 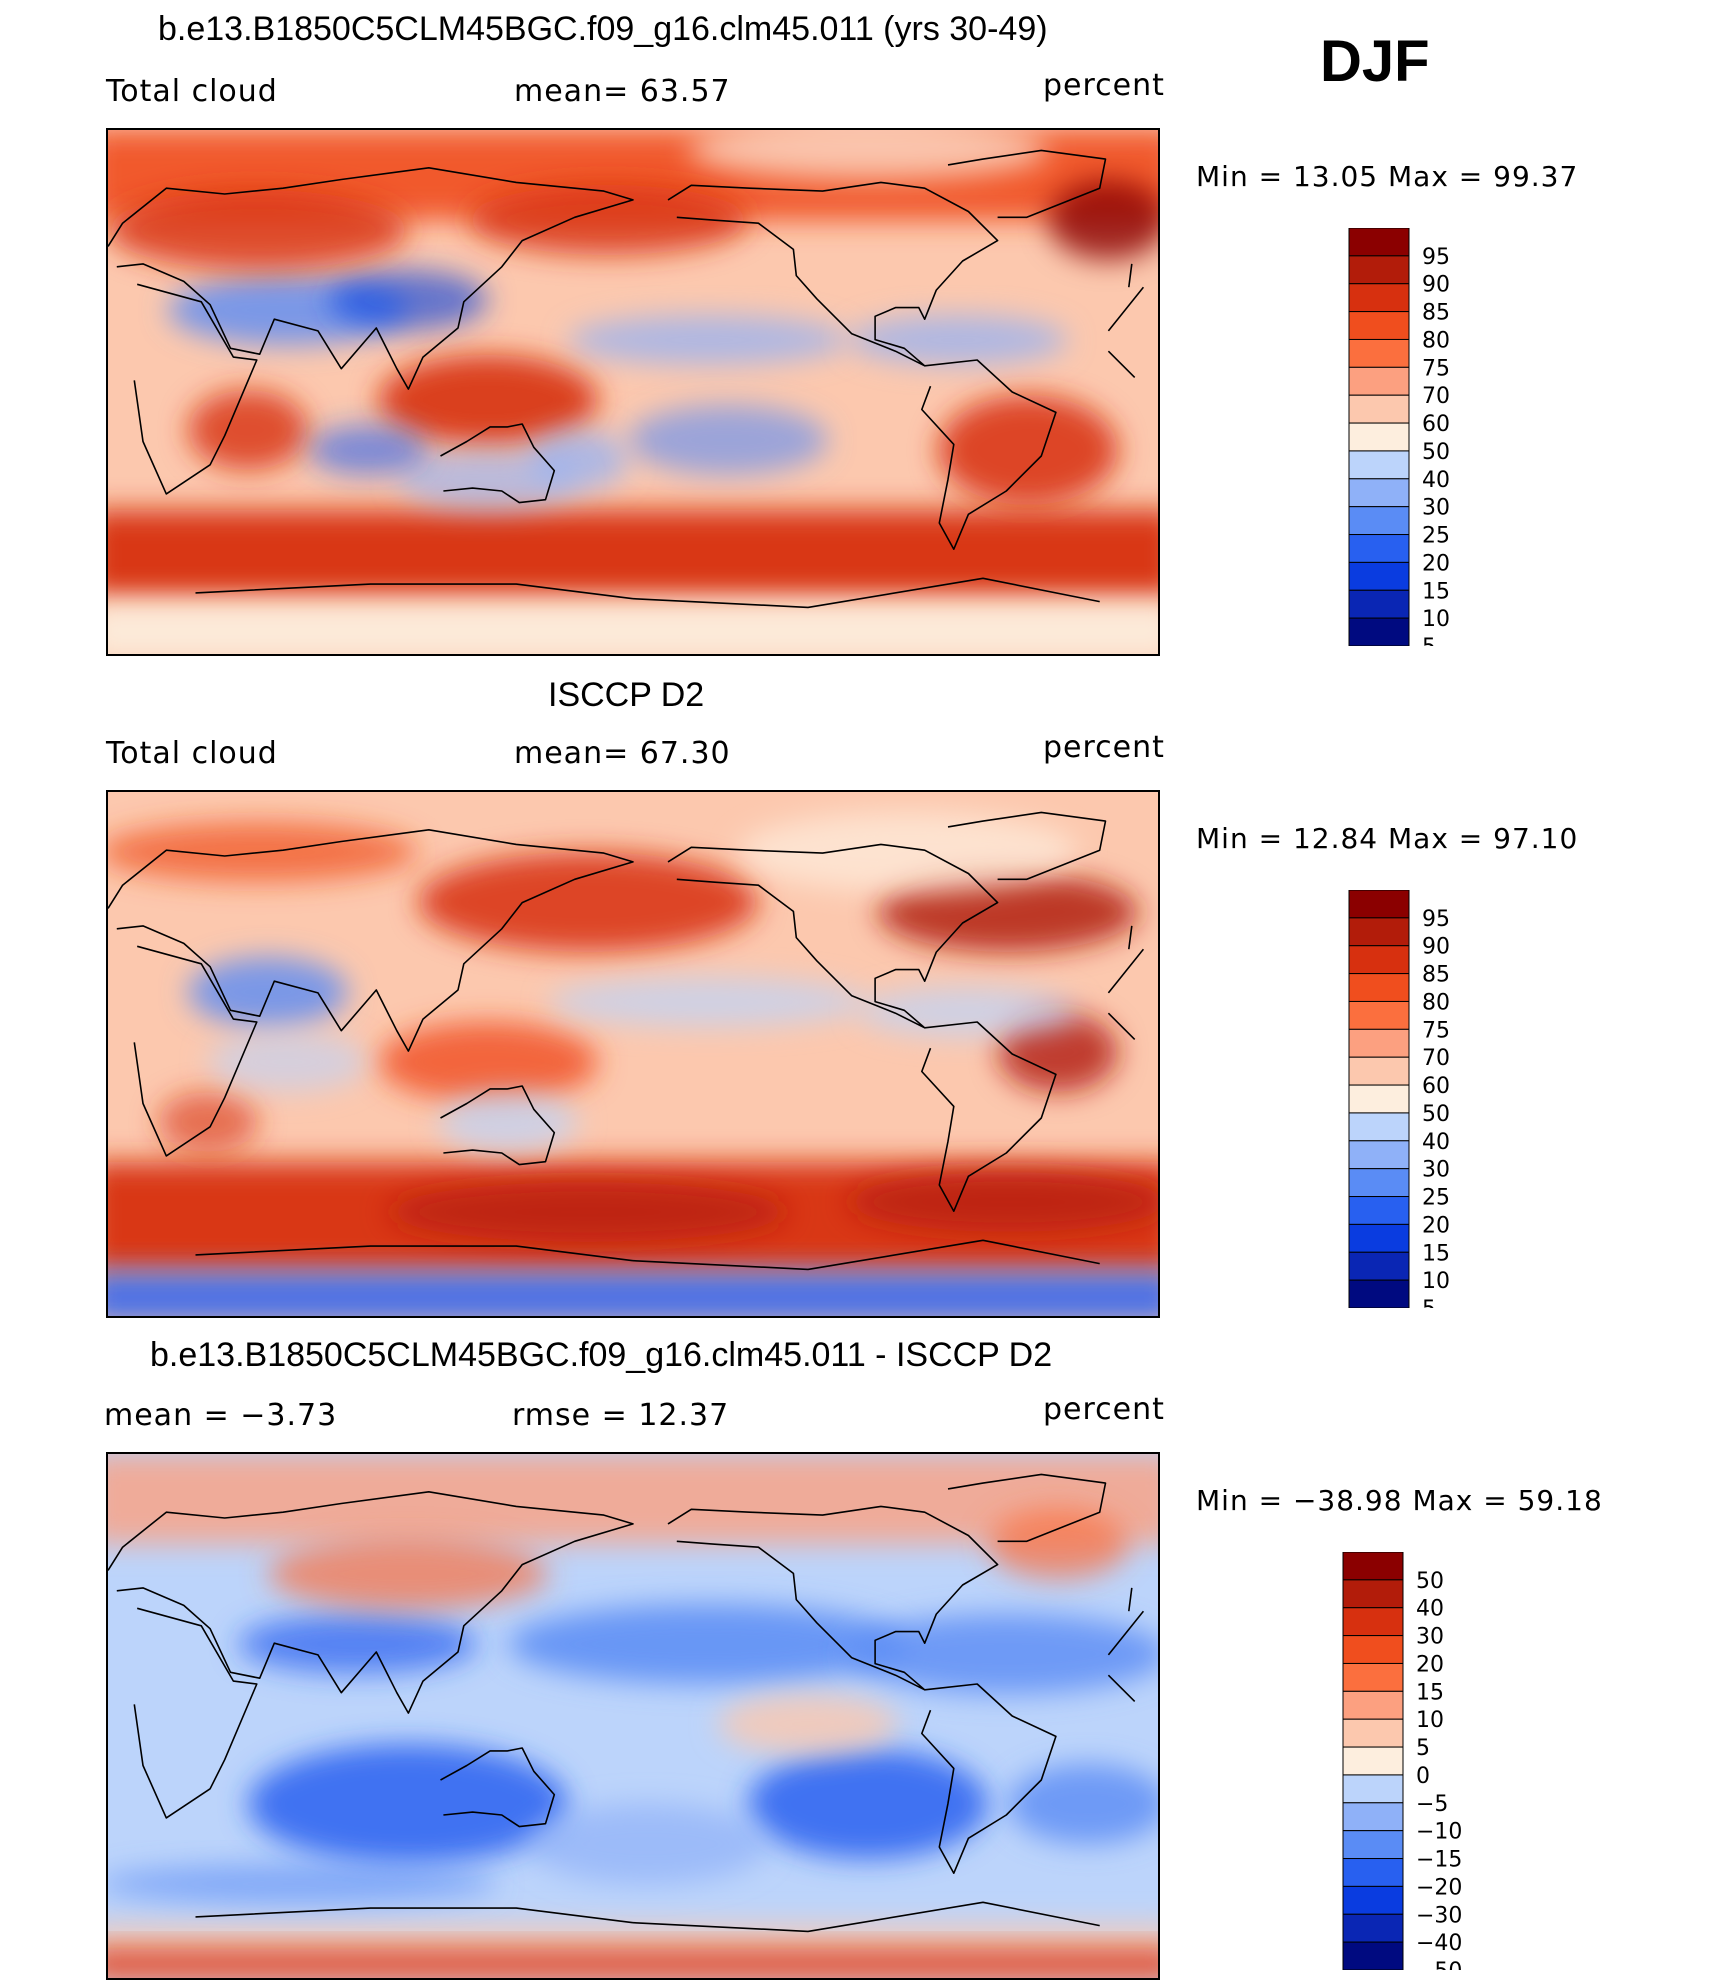 I want to click on colorbar-level-label: −30, so click(x=1439, y=1915).